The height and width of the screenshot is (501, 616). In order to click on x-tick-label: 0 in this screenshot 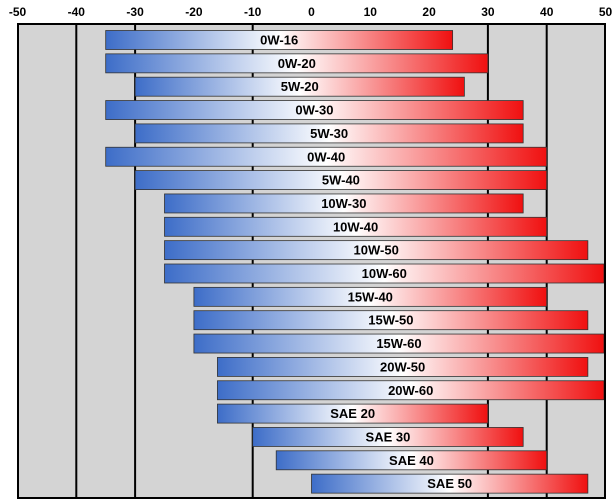, I will do `click(311, 12)`.